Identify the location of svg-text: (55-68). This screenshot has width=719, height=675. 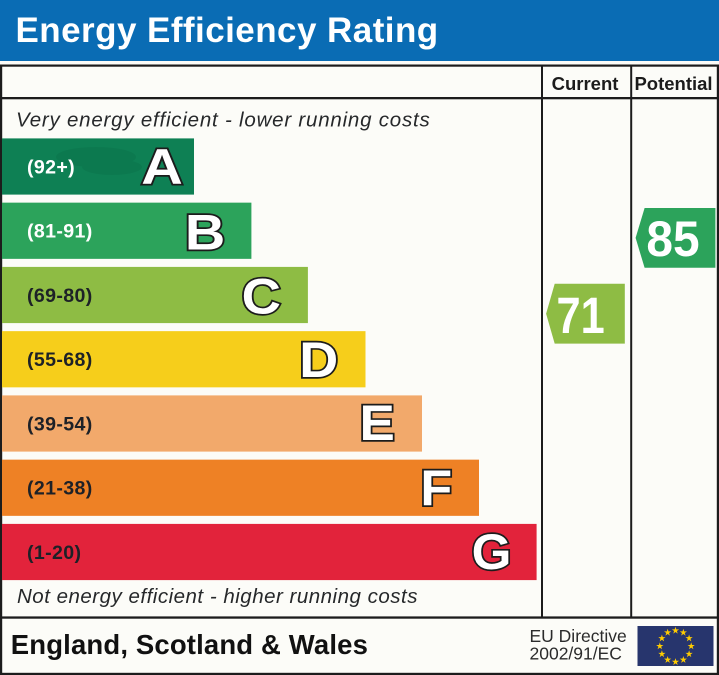
(60, 360).